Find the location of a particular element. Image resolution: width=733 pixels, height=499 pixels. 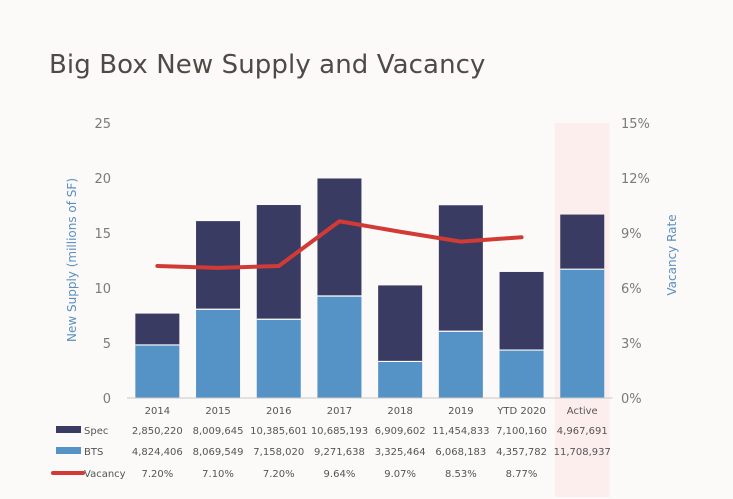

table-cell: 4,824,406 is located at coordinates (157, 452).